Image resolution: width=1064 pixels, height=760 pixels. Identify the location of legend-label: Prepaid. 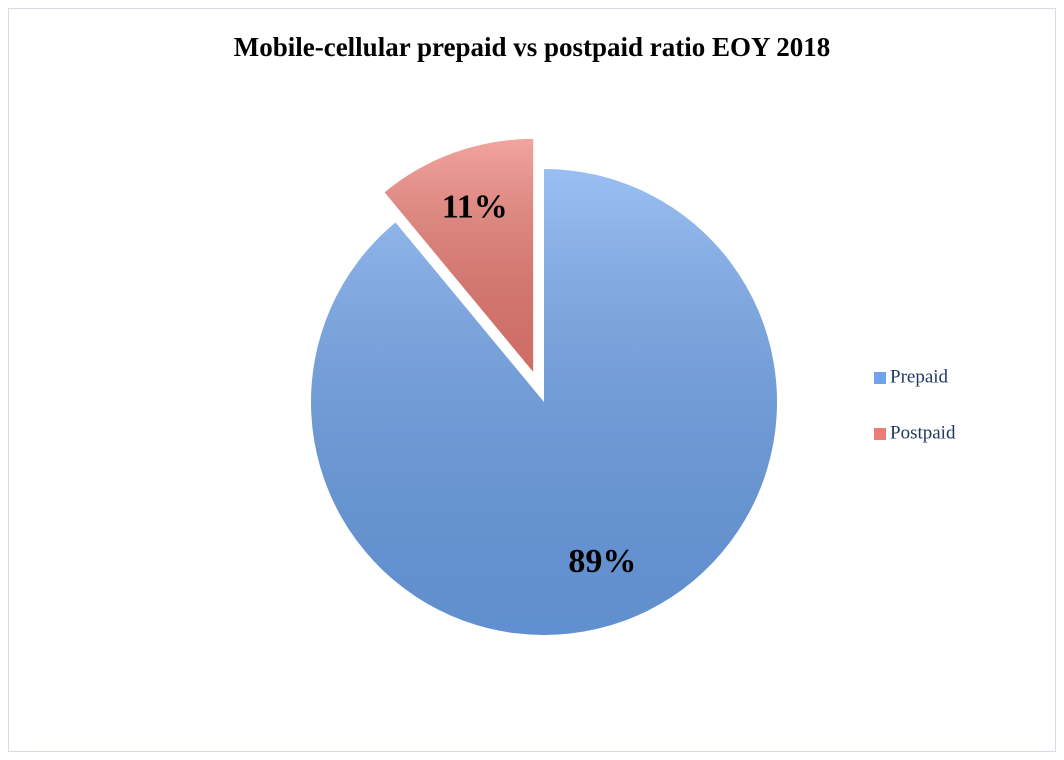
(919, 376).